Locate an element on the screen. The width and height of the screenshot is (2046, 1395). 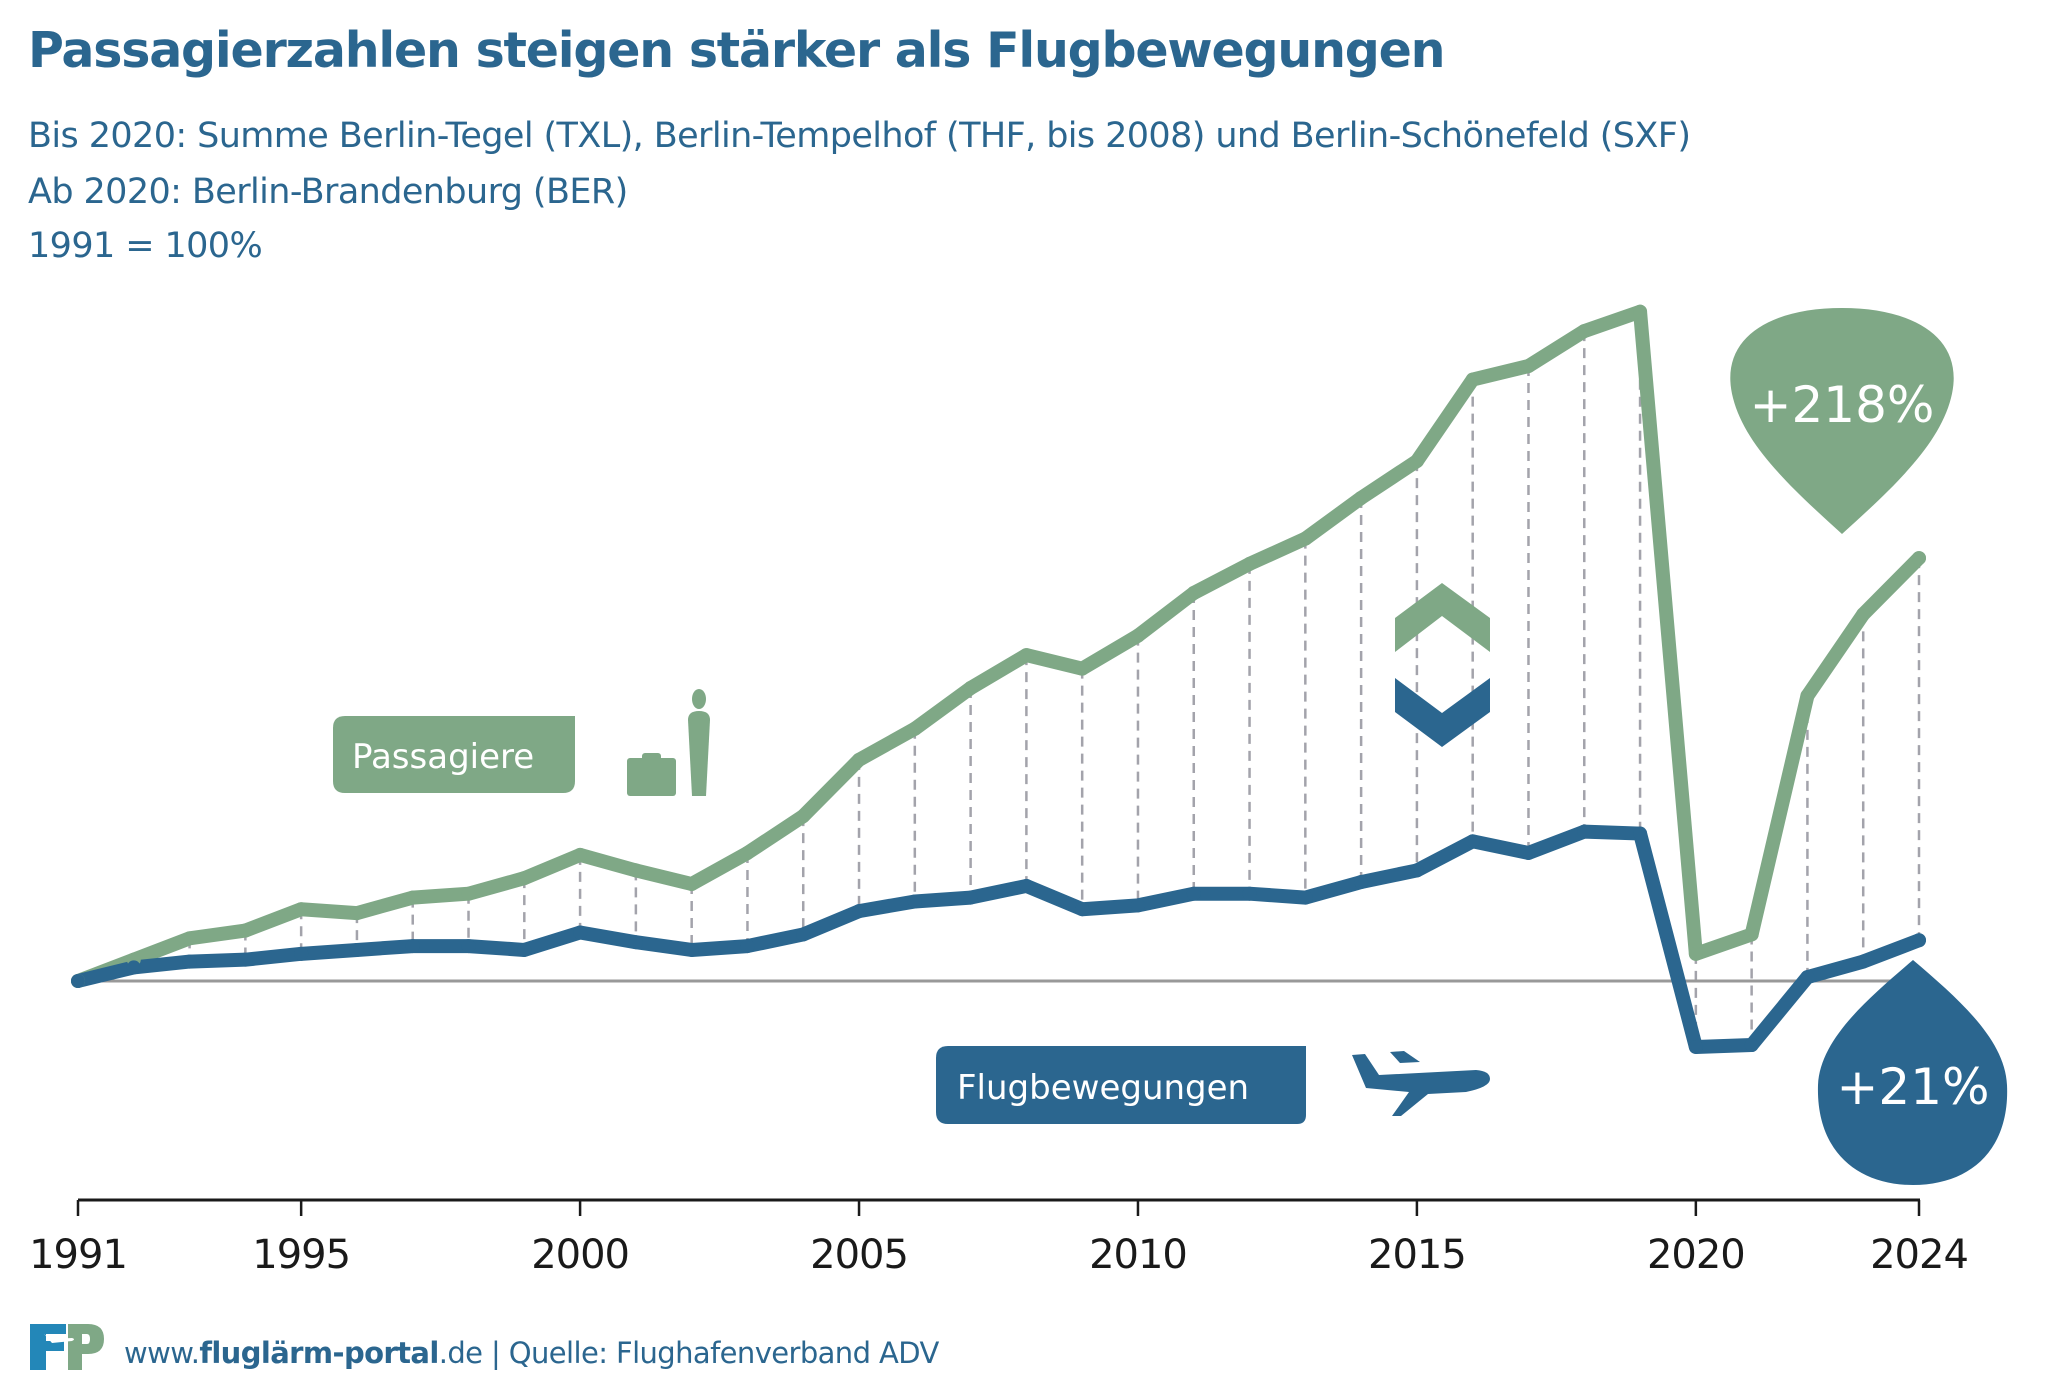
logo-airplane-icon is located at coordinates (59, 1338).